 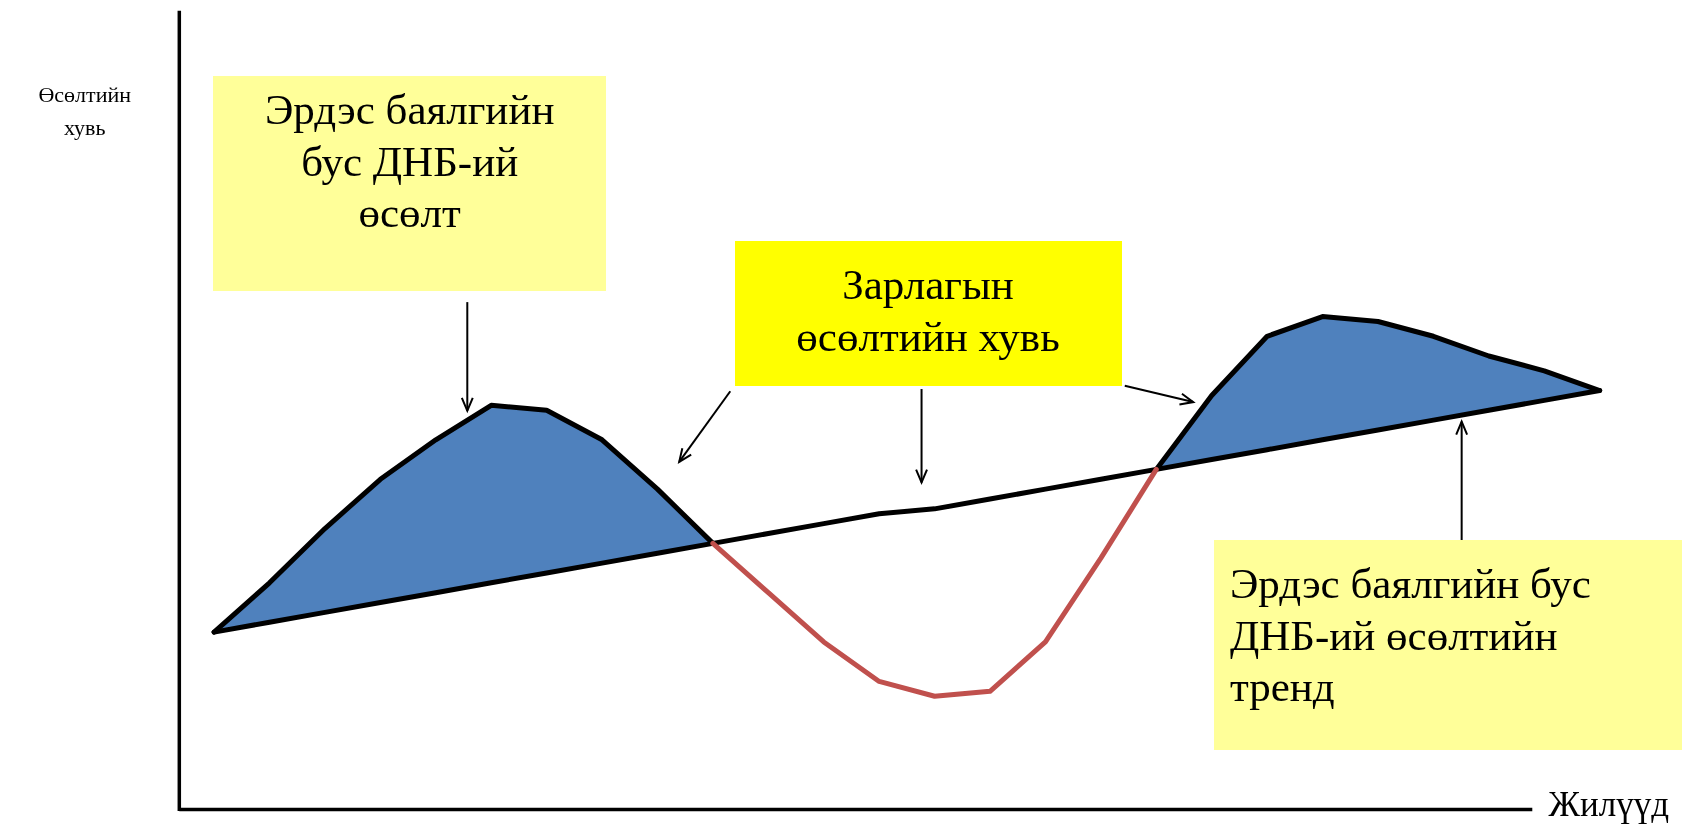 I want to click on annotation: Эрдэс баялгийн бус ДНБ-ий өсөлтийн тренд, so click(x=1448, y=645).